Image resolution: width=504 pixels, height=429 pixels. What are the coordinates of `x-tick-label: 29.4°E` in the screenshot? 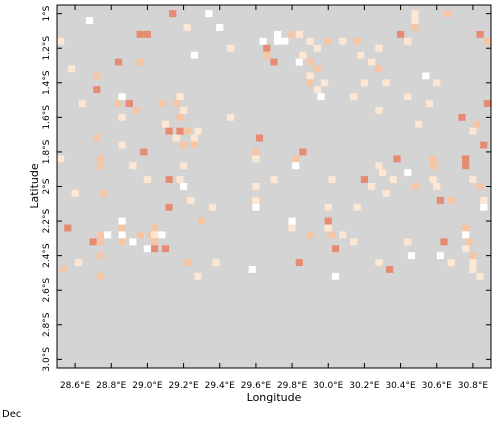 It's located at (220, 386).